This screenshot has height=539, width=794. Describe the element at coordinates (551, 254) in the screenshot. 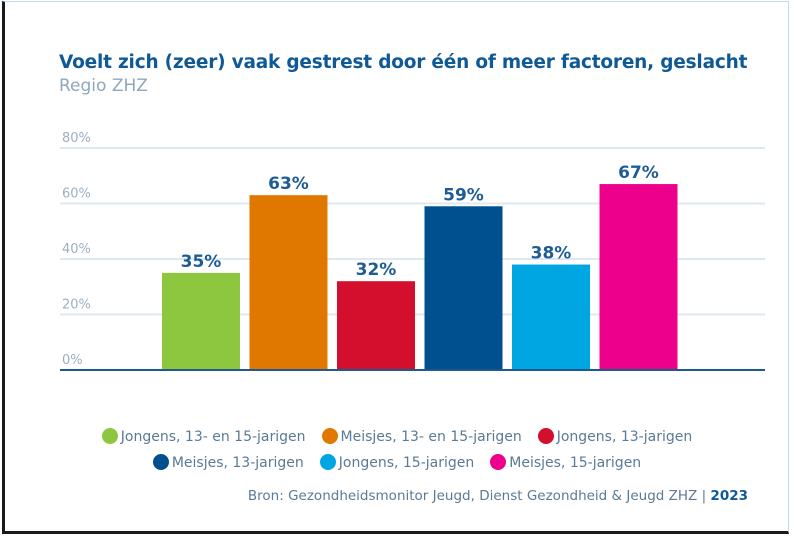

I see `data-label: 38%` at that location.